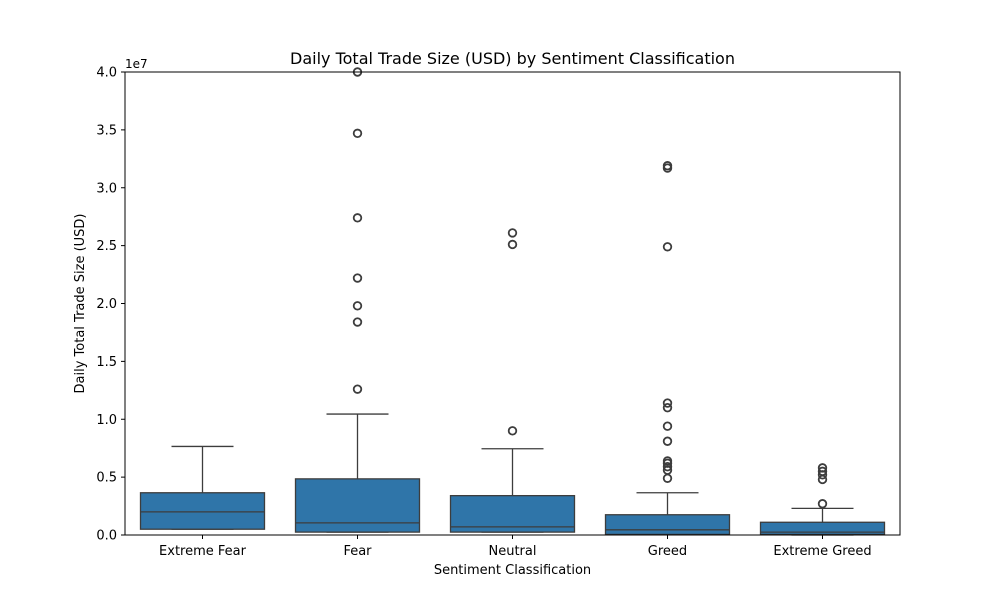 Image resolution: width=1000 pixels, height=600 pixels. What do you see at coordinates (512, 570) in the screenshot?
I see `x-axis-label: Sentiment Classification` at bounding box center [512, 570].